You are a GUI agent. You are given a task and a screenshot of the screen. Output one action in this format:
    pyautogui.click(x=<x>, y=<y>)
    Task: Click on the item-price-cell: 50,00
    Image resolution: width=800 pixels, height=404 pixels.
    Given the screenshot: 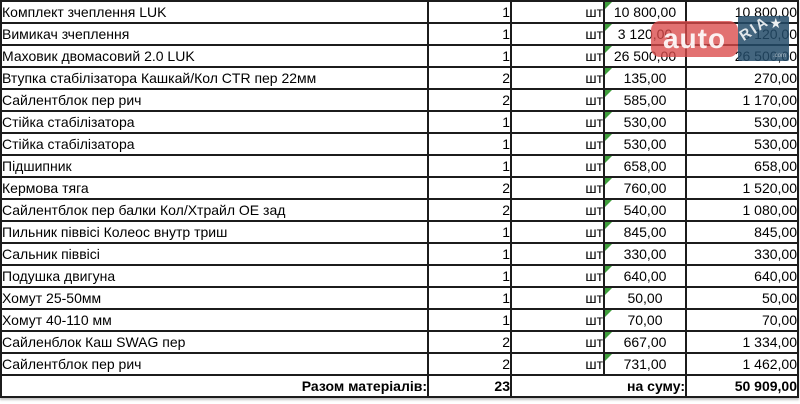 What is the action you would take?
    pyautogui.click(x=645, y=298)
    